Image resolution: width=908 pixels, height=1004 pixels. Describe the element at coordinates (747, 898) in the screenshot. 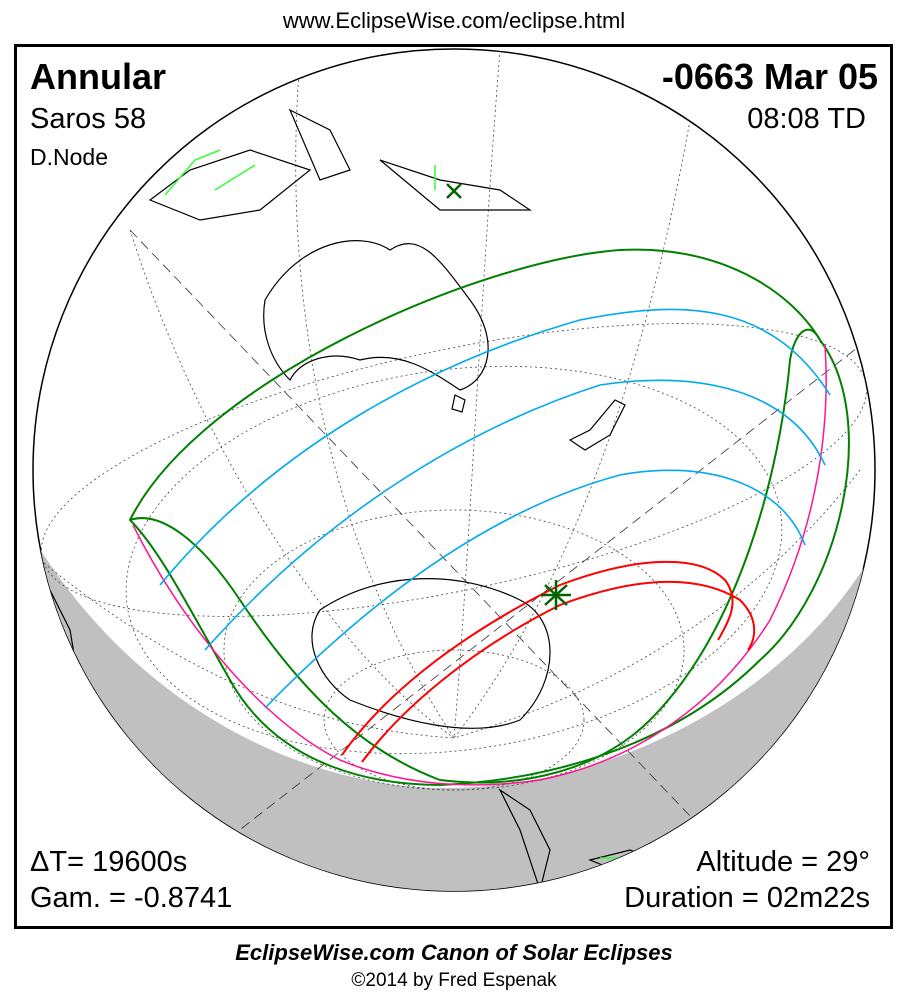

I see `duration: Duration = 02m22s` at that location.